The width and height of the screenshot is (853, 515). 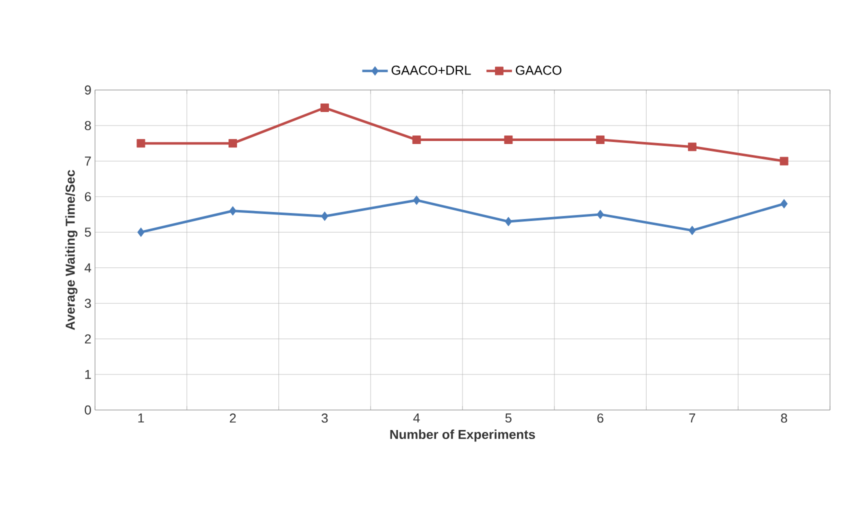 I want to click on y-tick-label: 1, so click(x=88, y=374).